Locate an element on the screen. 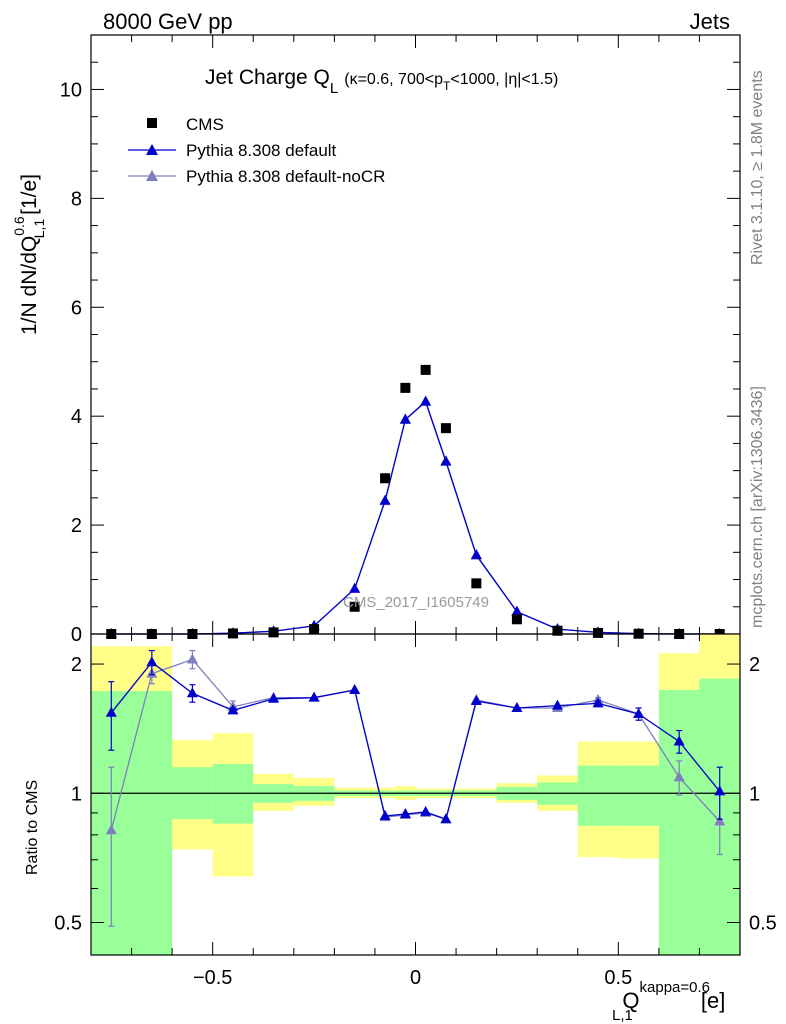  main-ytick-label-2: 4 is located at coordinates (76, 417).